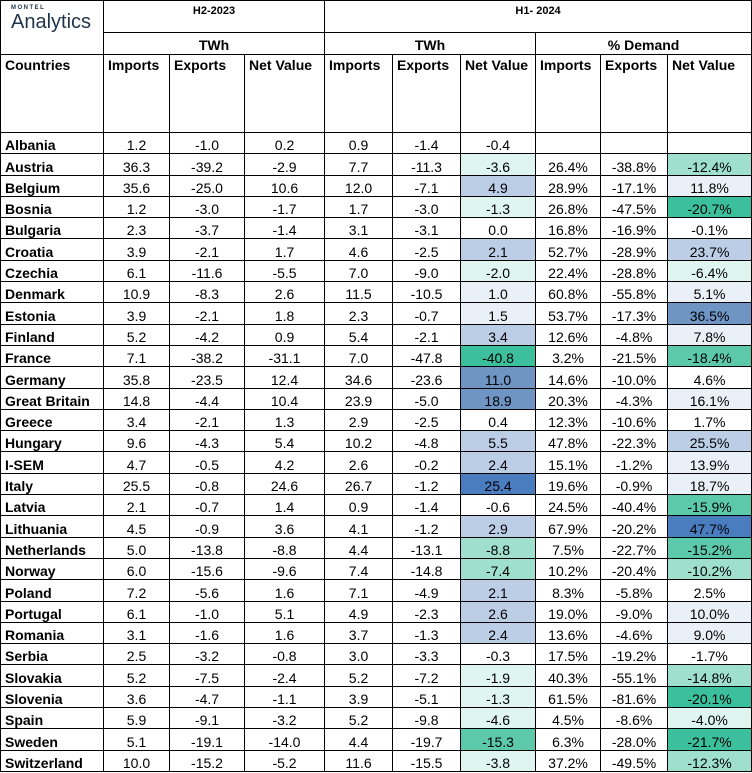 The image size is (752, 773). What do you see at coordinates (359, 697) in the screenshot?
I see `value-cell-h1-imp: 3.9` at bounding box center [359, 697].